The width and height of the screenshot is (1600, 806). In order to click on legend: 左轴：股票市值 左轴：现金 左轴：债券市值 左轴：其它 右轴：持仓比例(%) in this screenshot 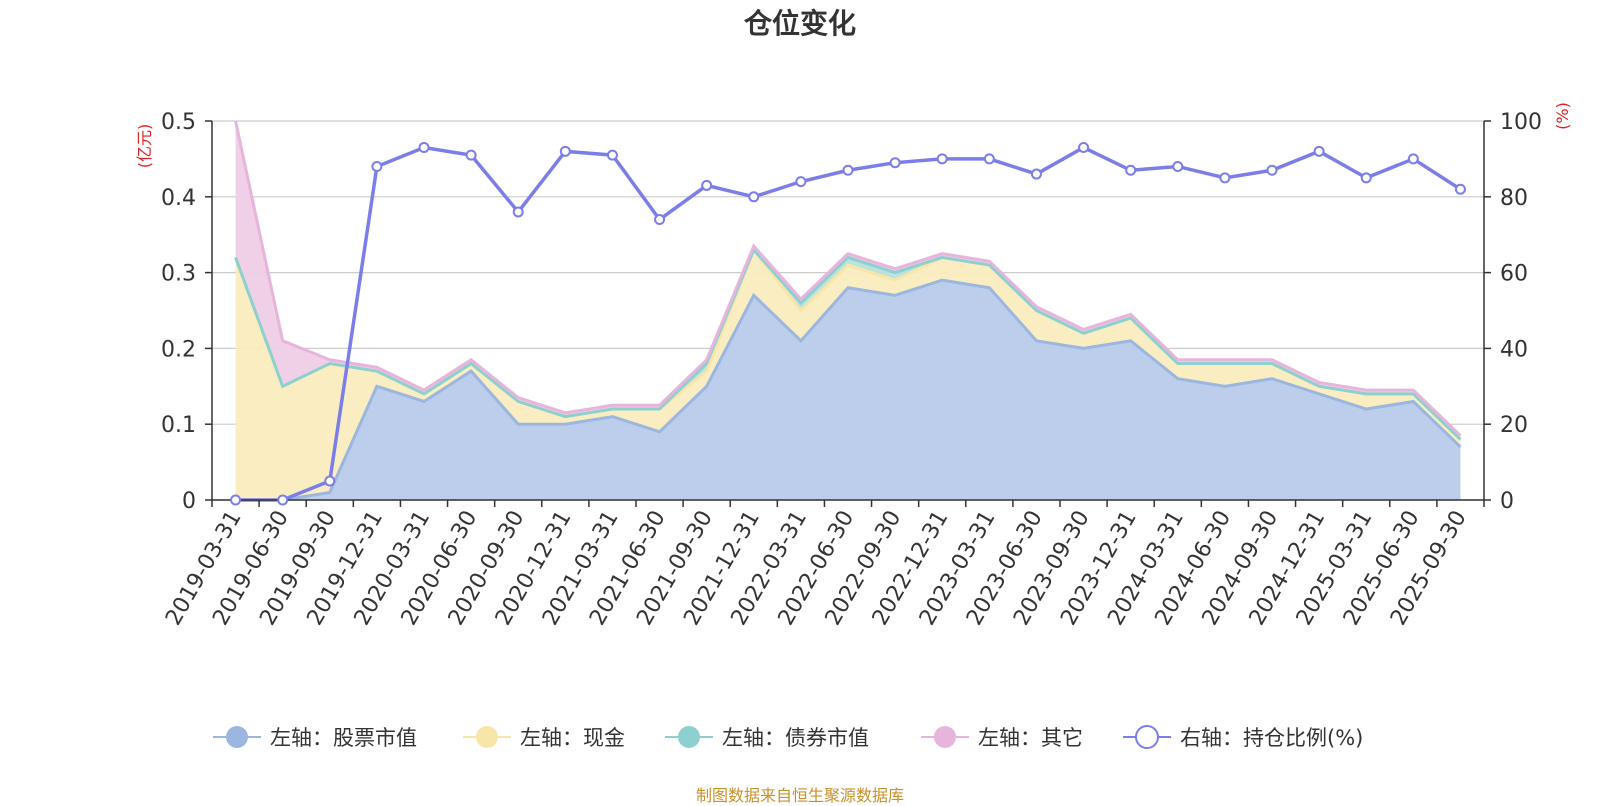, I will do `click(800, 737)`.